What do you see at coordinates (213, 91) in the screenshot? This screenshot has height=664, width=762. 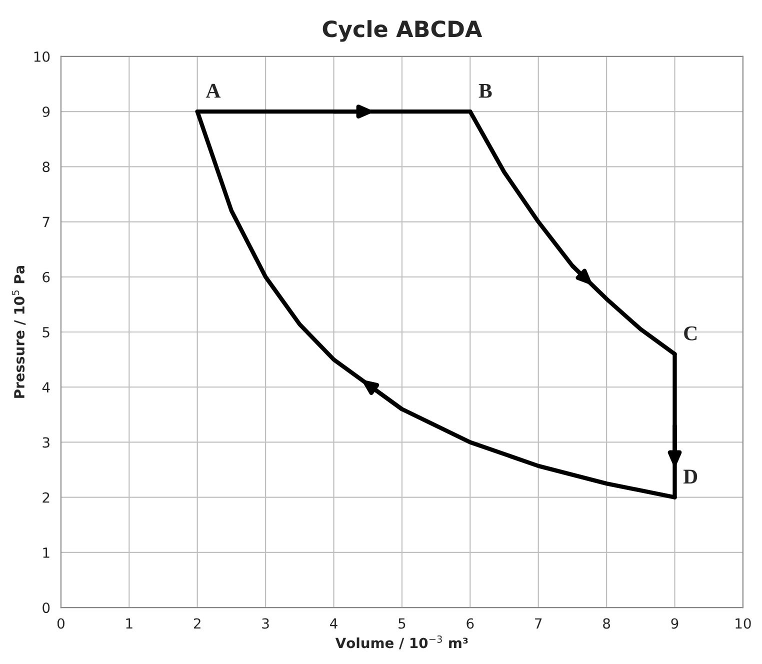 I see `annotation: A` at bounding box center [213, 91].